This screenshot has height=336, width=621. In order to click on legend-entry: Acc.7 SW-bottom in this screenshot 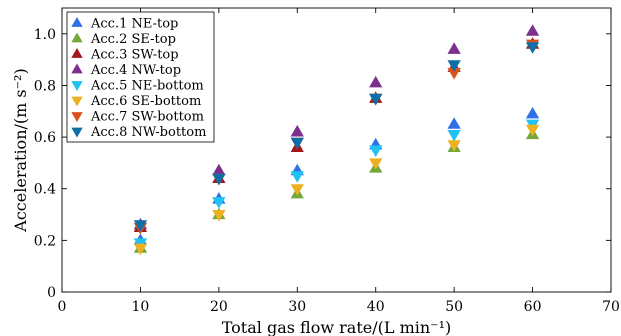, I will do `click(147, 117)`.